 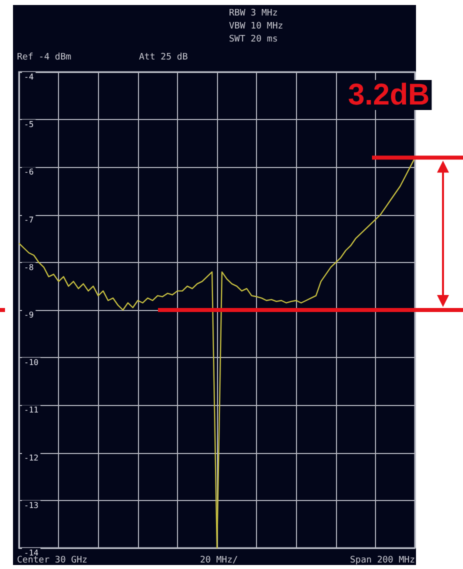 I want to click on text: Att 25 dB, so click(x=163, y=57).